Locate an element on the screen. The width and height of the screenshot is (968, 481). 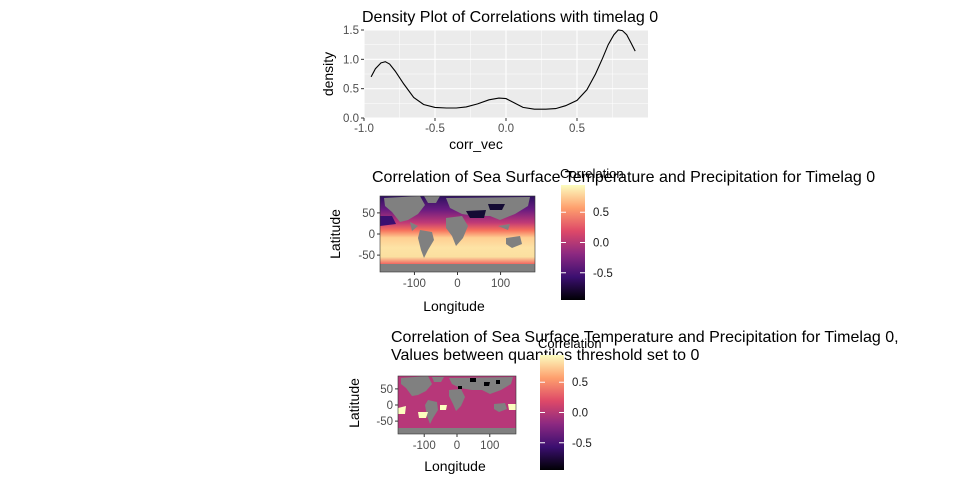
density-y-axis-title: density is located at coordinates (328, 74).